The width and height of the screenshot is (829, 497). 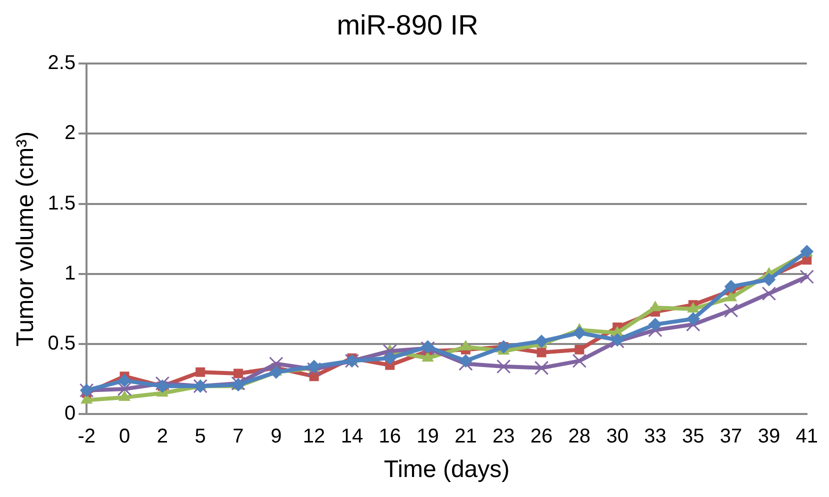 What do you see at coordinates (162, 437) in the screenshot?
I see `x-tick-label: 2` at bounding box center [162, 437].